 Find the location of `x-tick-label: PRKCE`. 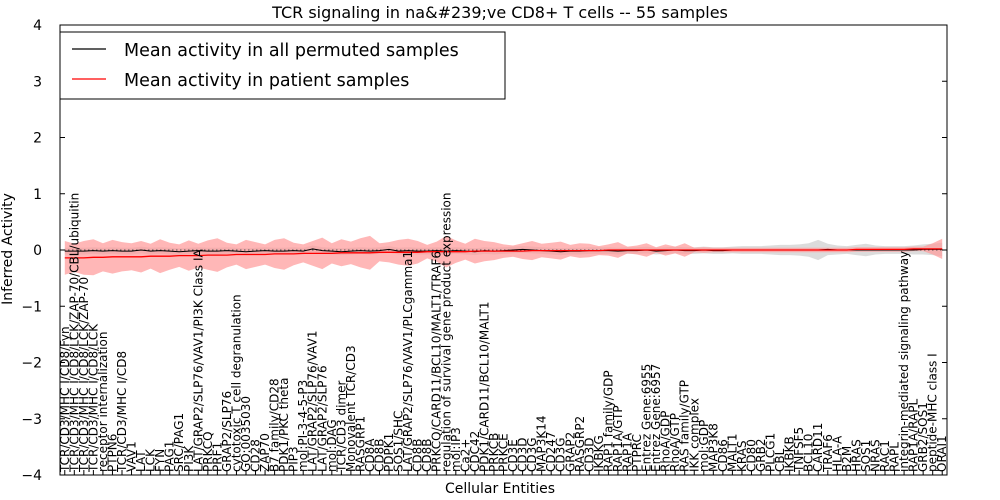

x-tick-label: PRKCE is located at coordinates (504, 452).